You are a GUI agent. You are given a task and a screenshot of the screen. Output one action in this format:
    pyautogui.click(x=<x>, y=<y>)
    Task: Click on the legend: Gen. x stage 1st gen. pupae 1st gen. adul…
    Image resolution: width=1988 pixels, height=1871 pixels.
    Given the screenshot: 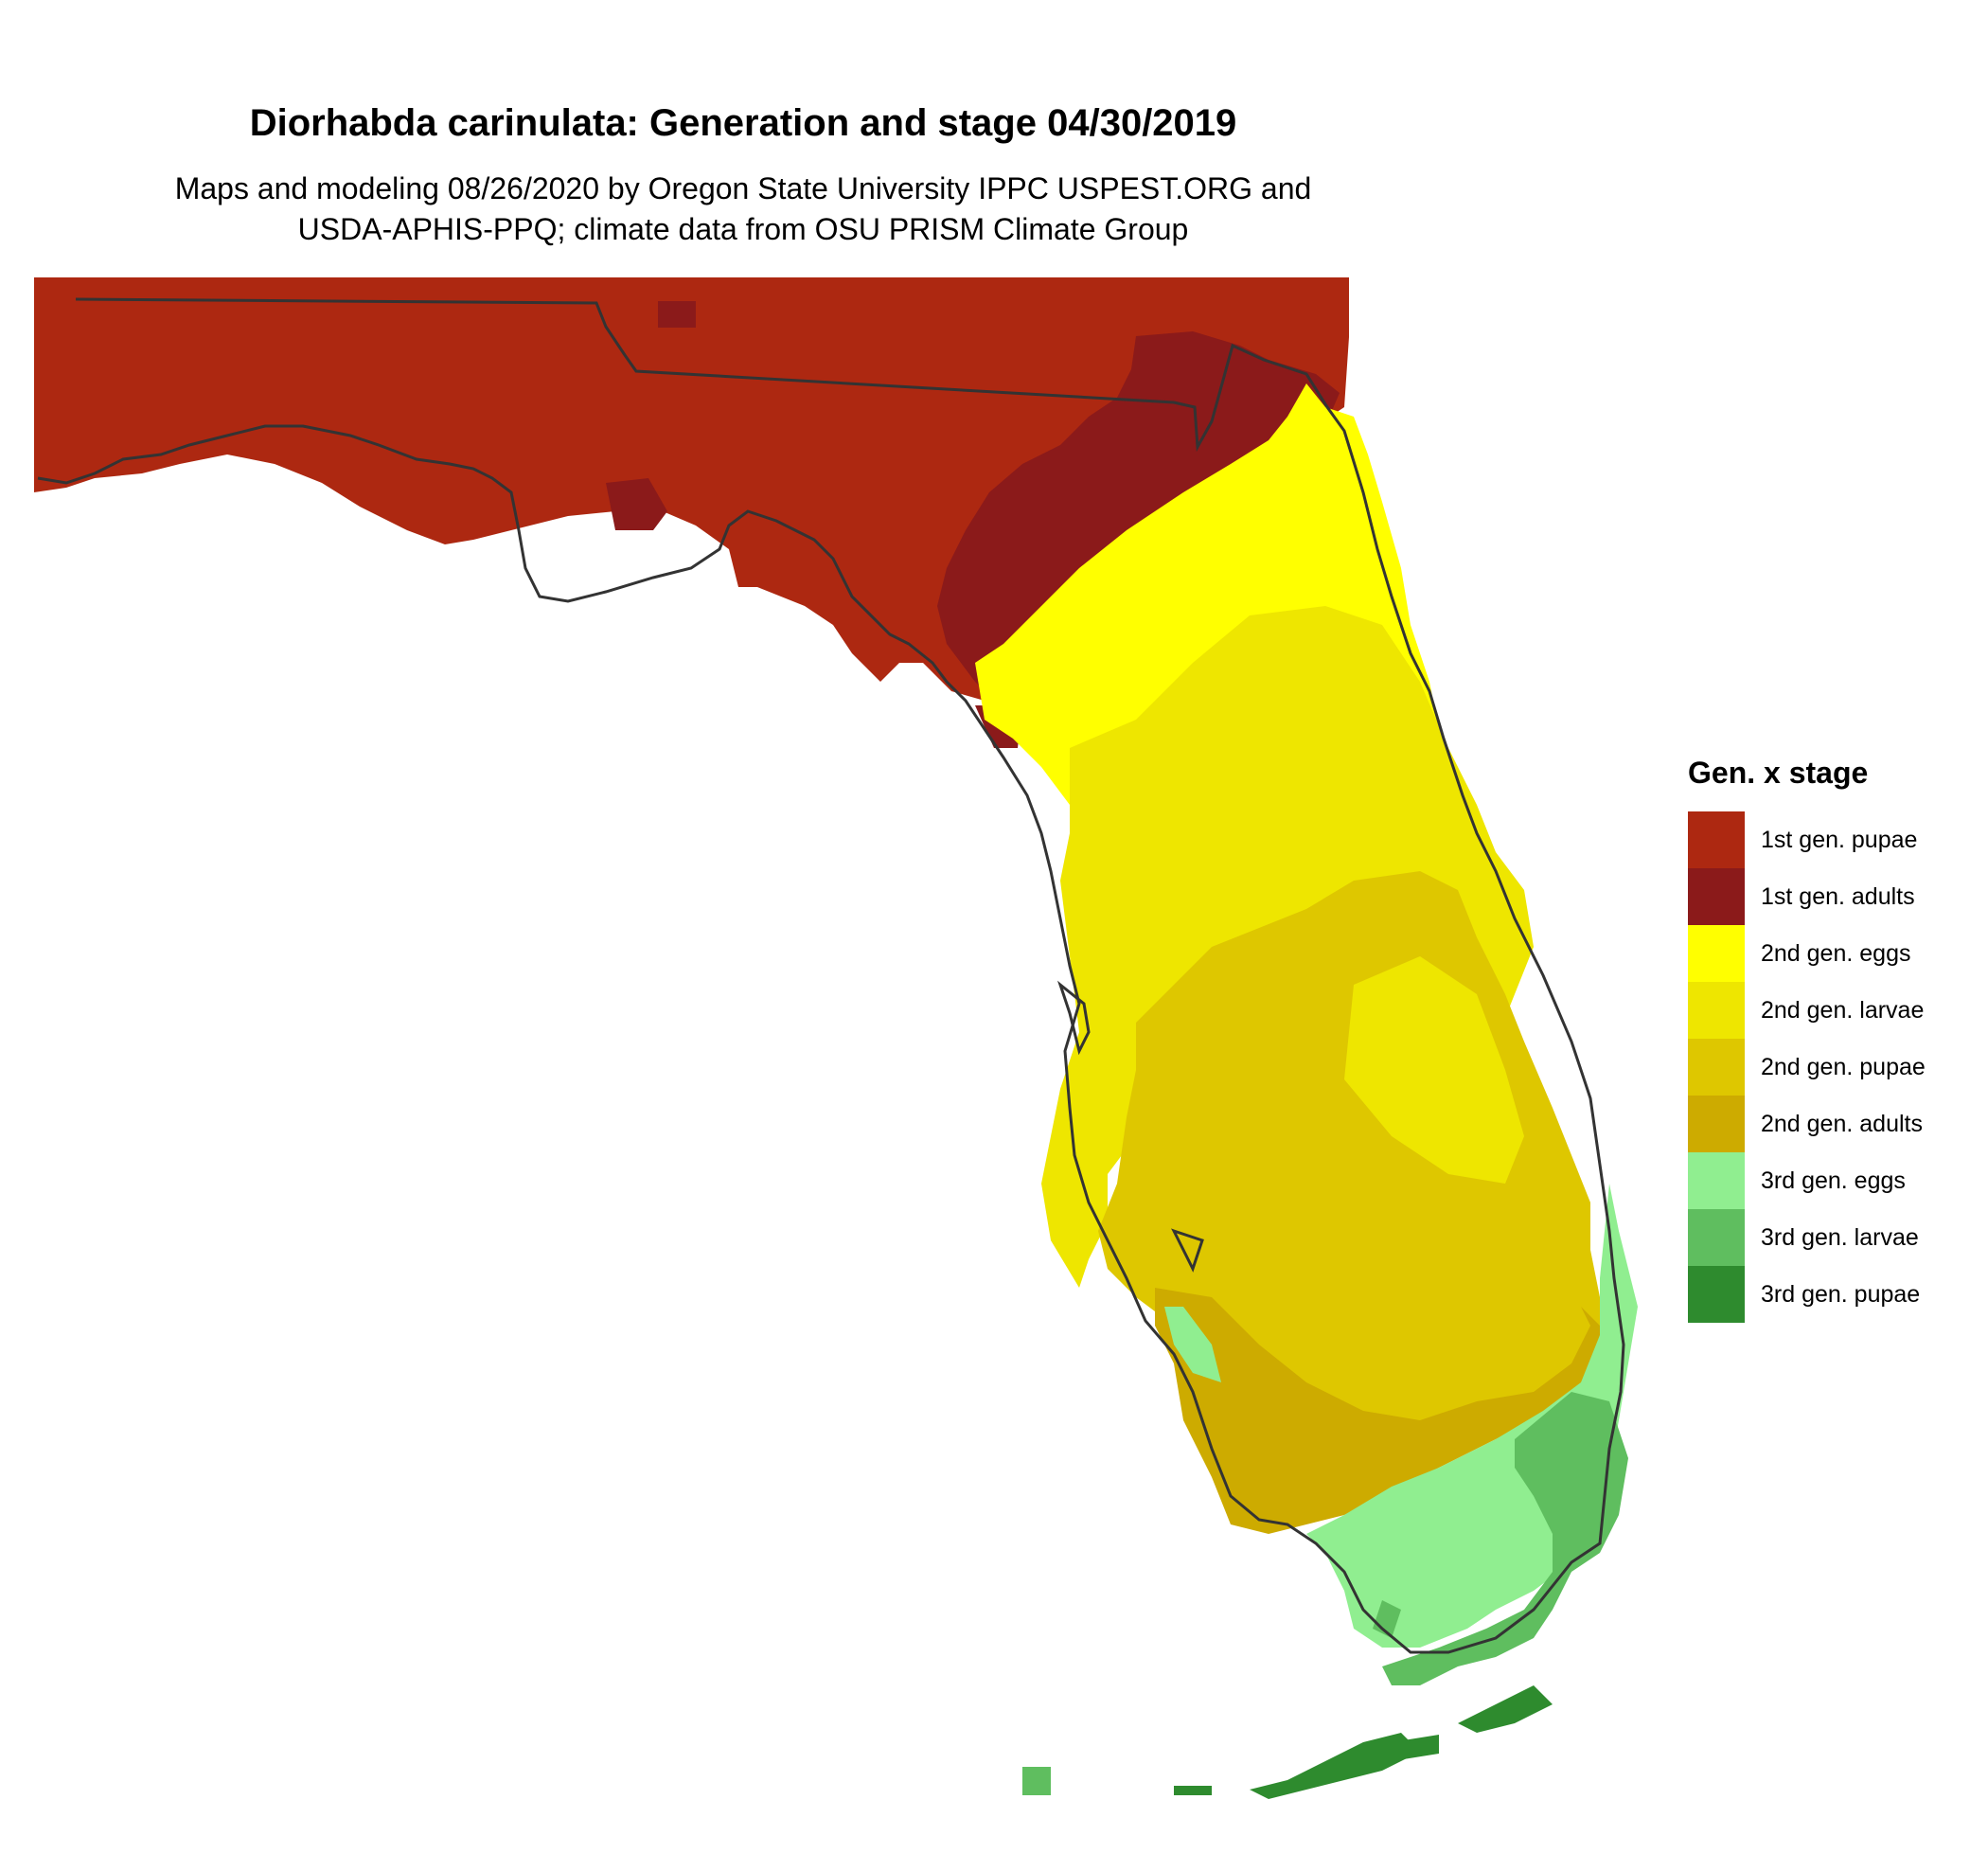 What is the action you would take?
    pyautogui.click(x=1830, y=1039)
    